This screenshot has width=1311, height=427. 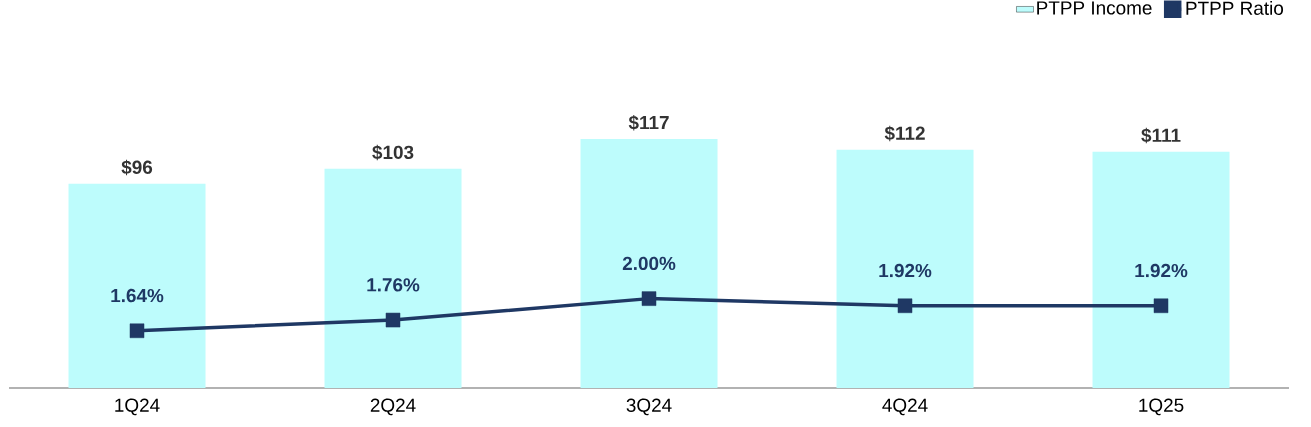 I want to click on data-label: $112, so click(x=904, y=133).